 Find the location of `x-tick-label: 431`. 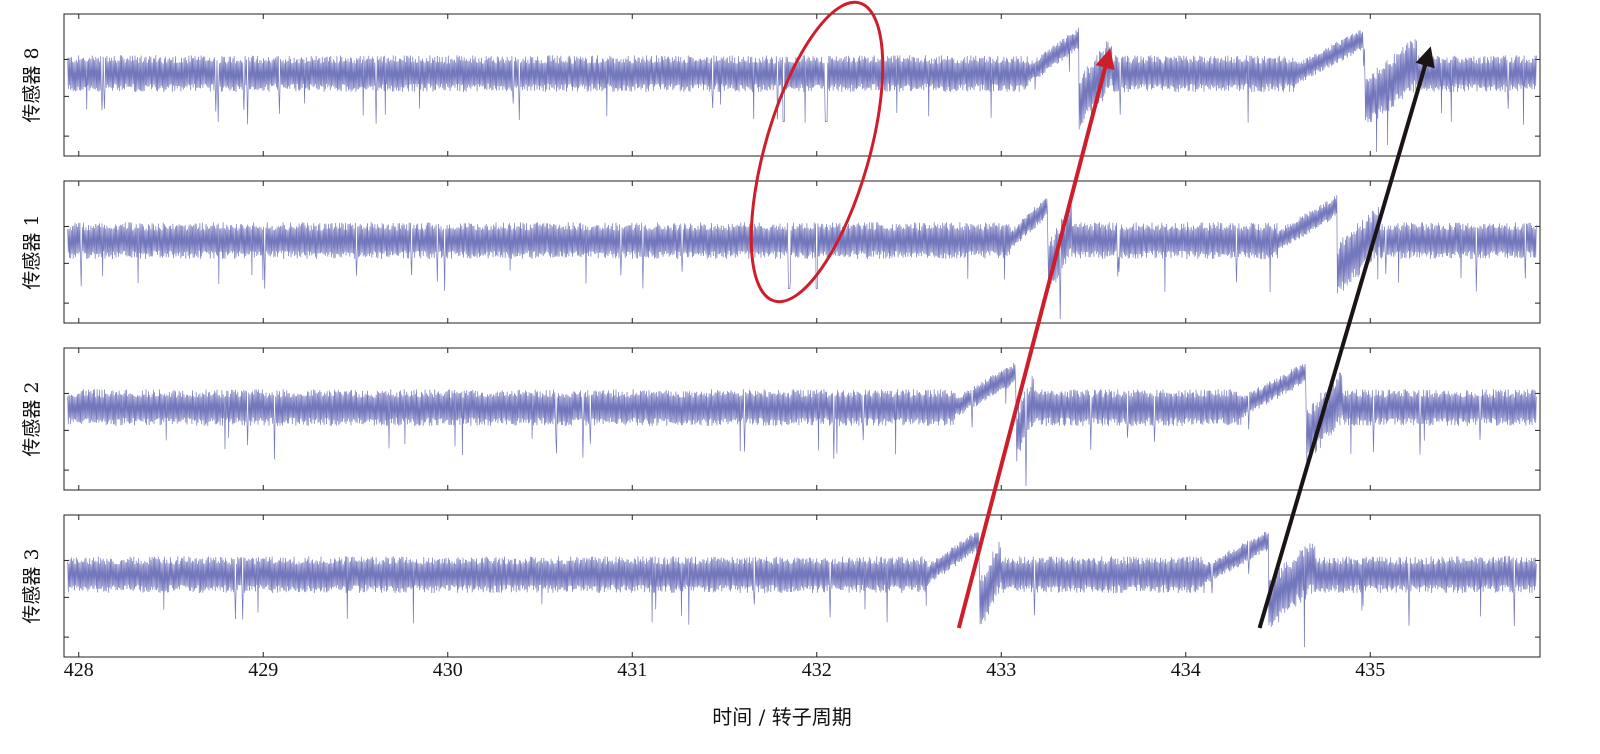

x-tick-label: 431 is located at coordinates (632, 670).